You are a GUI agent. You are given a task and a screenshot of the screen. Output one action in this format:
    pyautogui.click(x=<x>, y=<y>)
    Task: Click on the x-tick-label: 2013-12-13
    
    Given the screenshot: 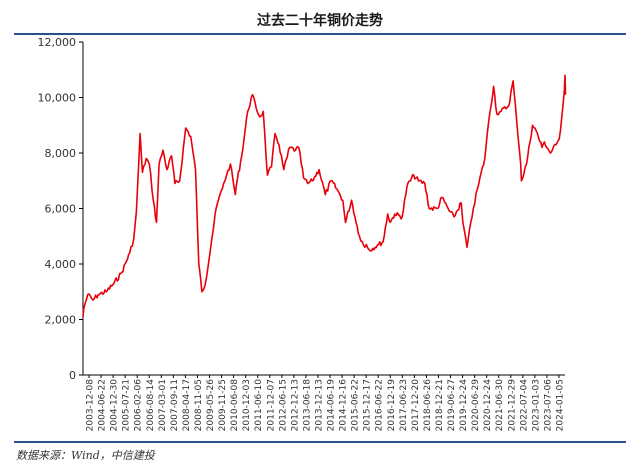 What is the action you would take?
    pyautogui.click(x=319, y=405)
    